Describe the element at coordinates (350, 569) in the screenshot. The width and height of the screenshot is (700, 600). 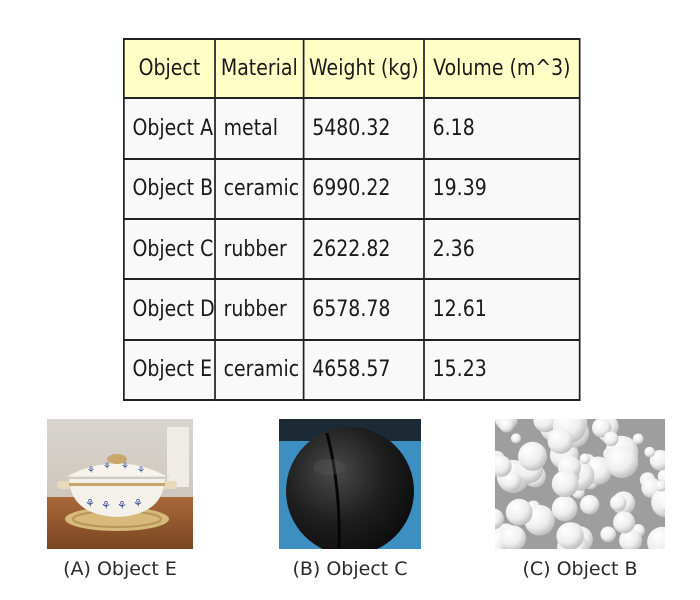
I see `image-caption: (B) Object C` at that location.